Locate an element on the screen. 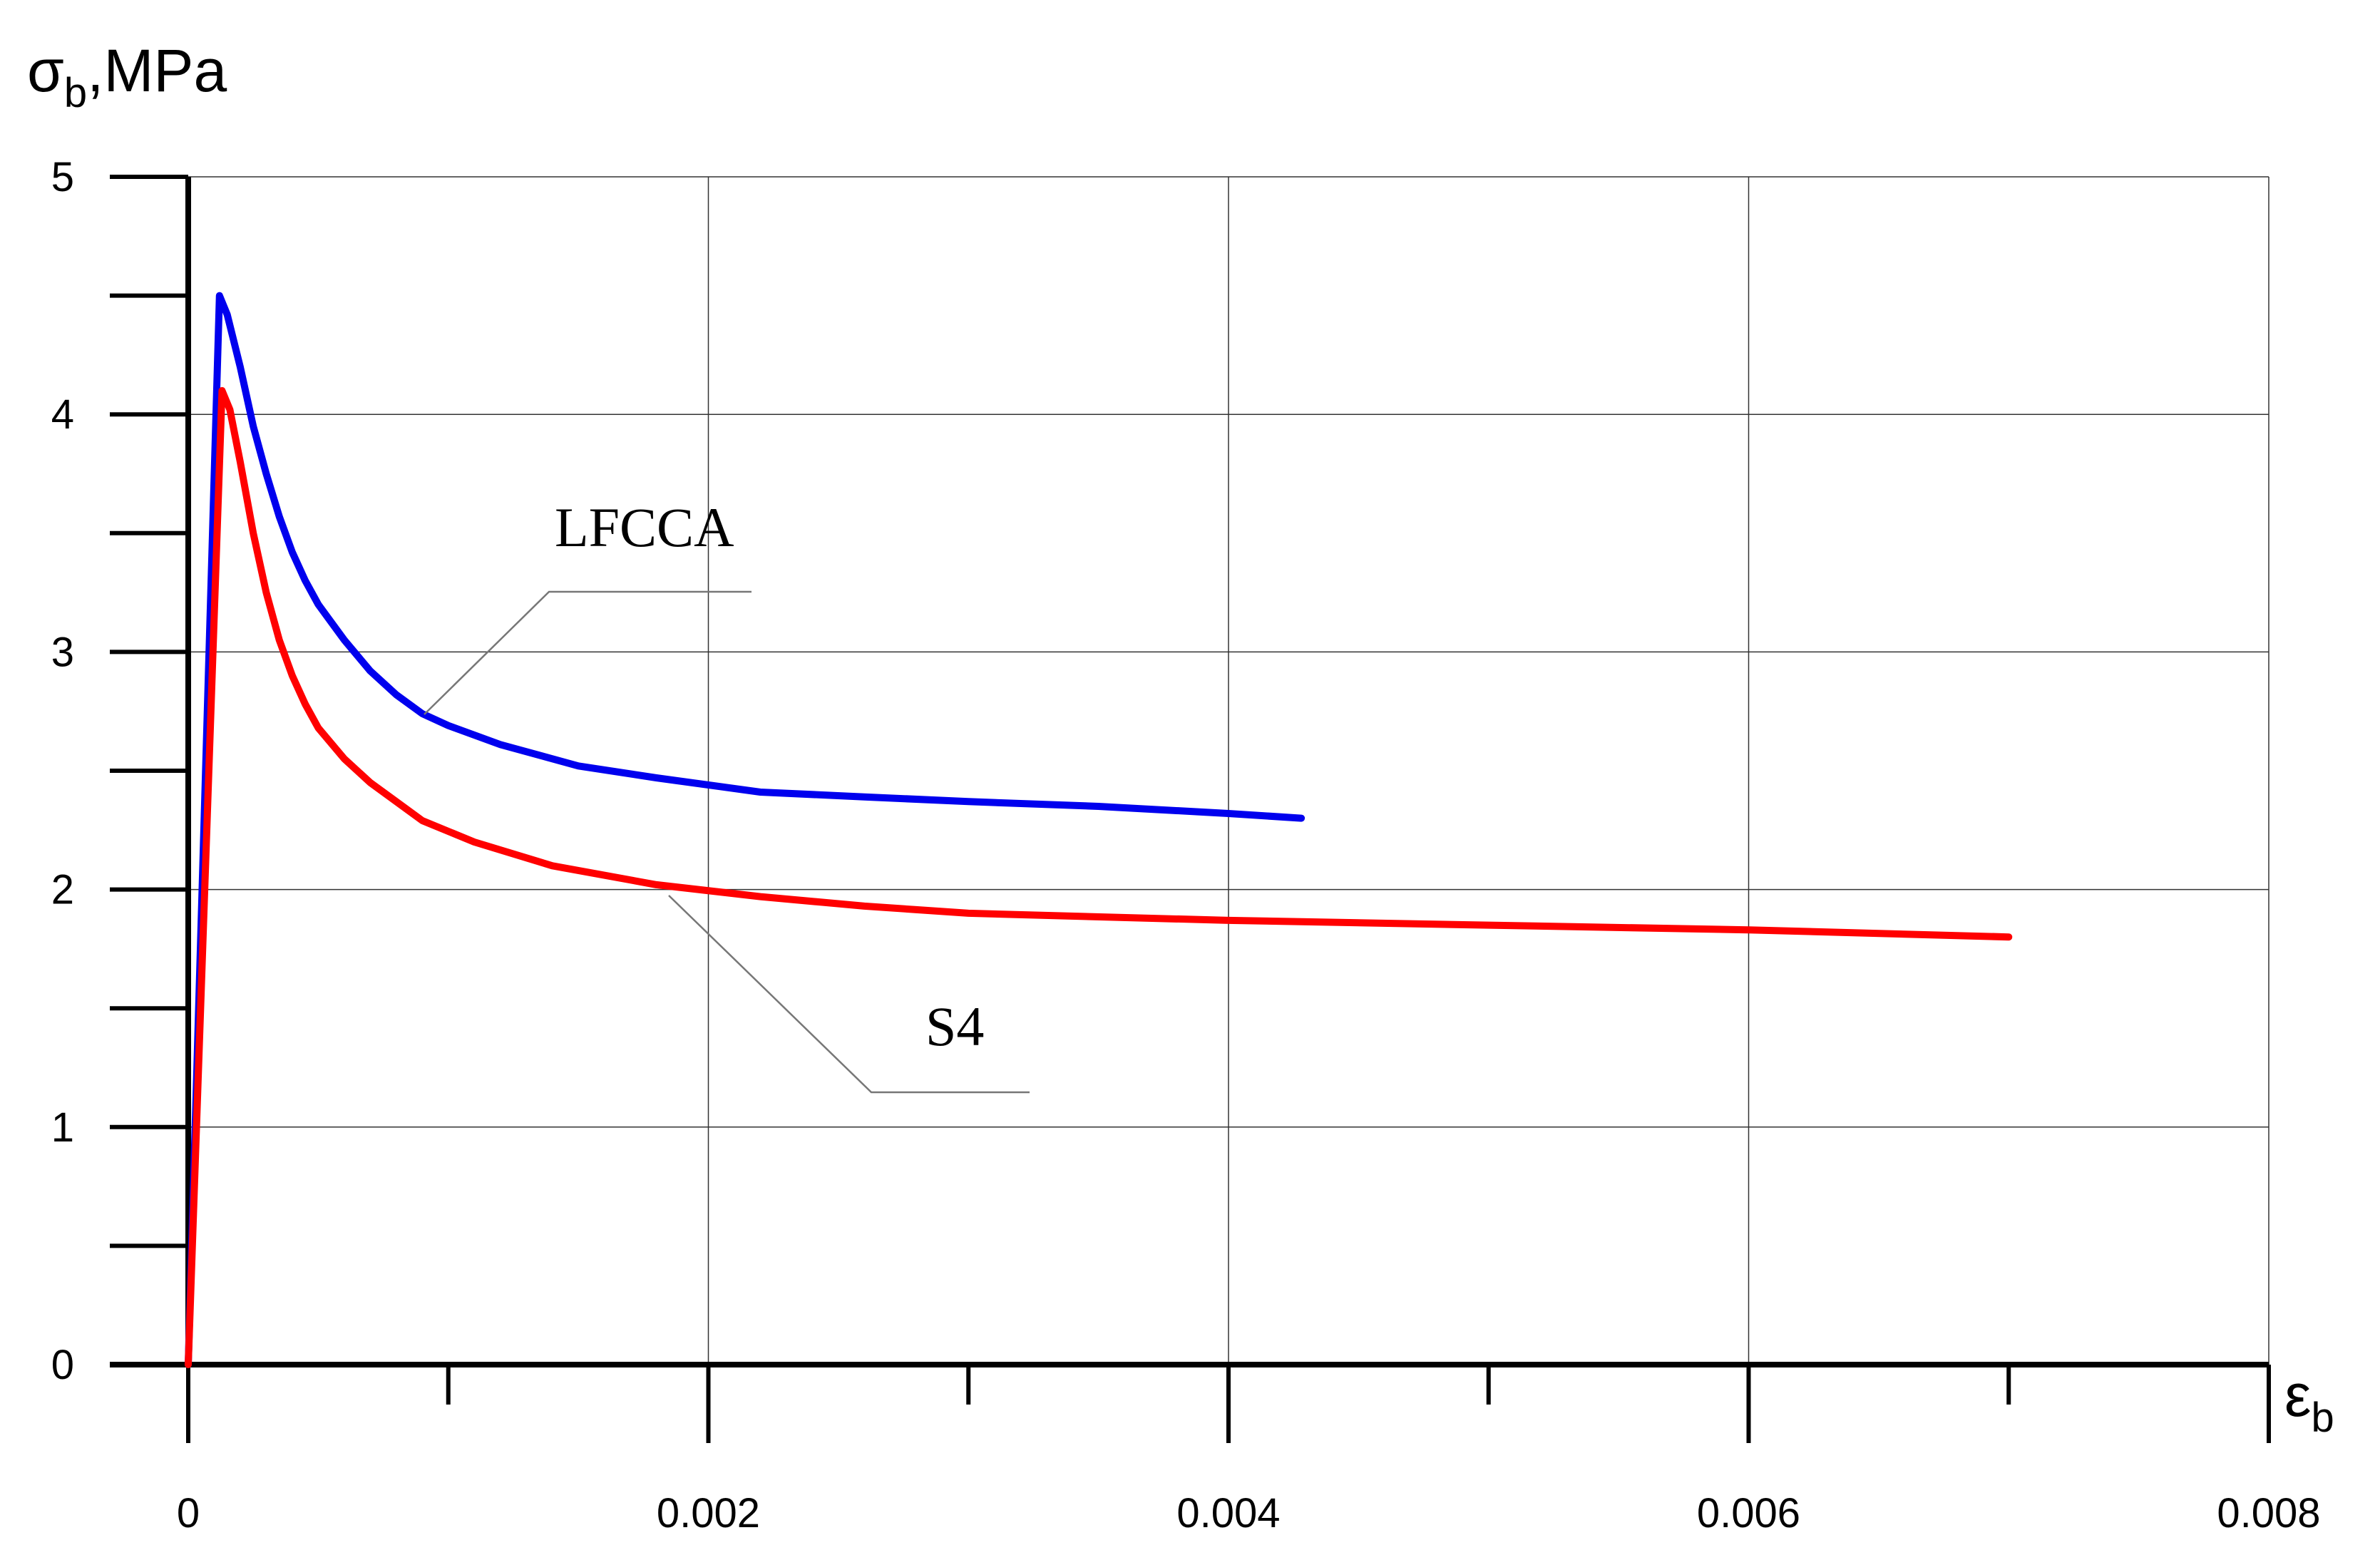 The height and width of the screenshot is (1550, 2380). y-tick-label: 5 is located at coordinates (62, 177).